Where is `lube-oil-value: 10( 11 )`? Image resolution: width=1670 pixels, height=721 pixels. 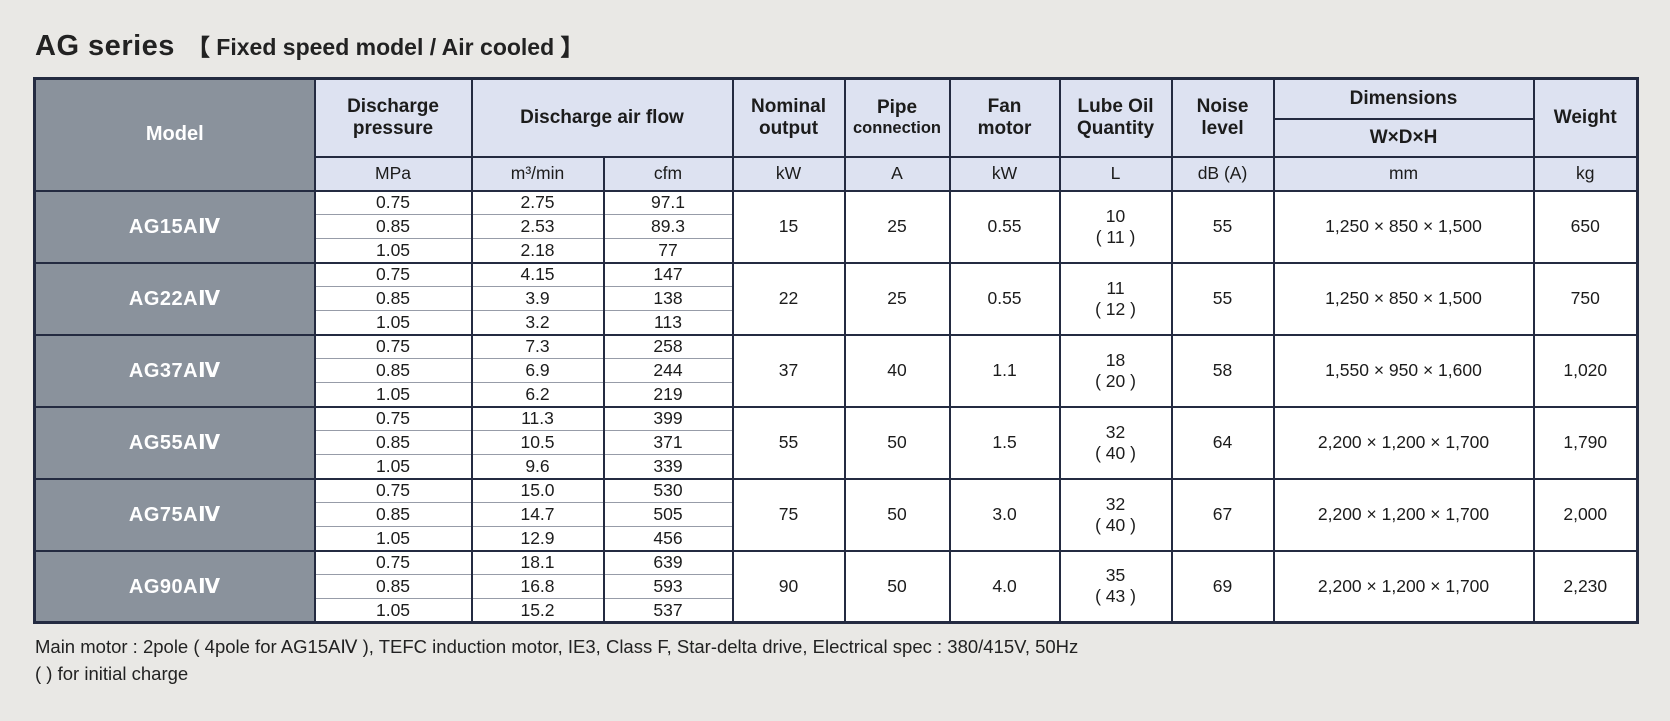
lube-oil-value: 10( 11 ) is located at coordinates (1115, 226).